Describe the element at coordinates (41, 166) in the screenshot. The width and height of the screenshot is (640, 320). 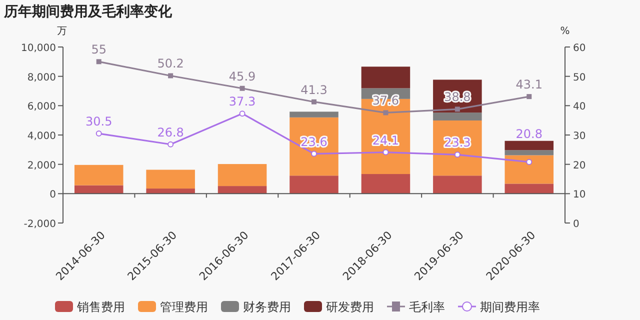
I see `y-tick-label: 2,000` at that location.